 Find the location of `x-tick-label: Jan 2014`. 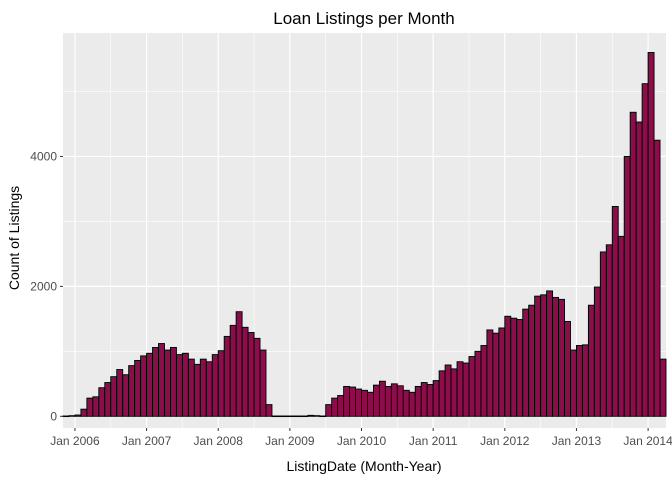

x-tick-label: Jan 2014 is located at coordinates (647, 441).